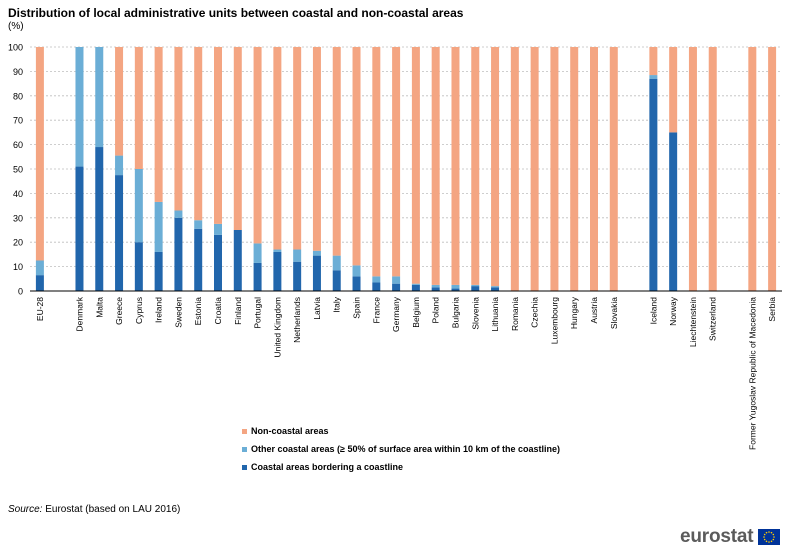 The image size is (800, 558). I want to click on y-tick-label: 50, so click(18, 170).